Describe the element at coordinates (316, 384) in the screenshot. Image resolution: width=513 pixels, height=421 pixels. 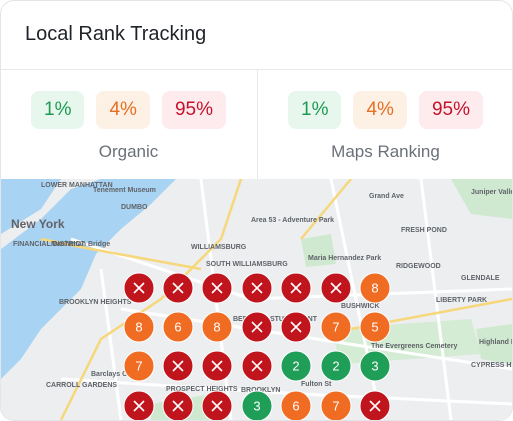
I see `map-label: Fulton St` at that location.